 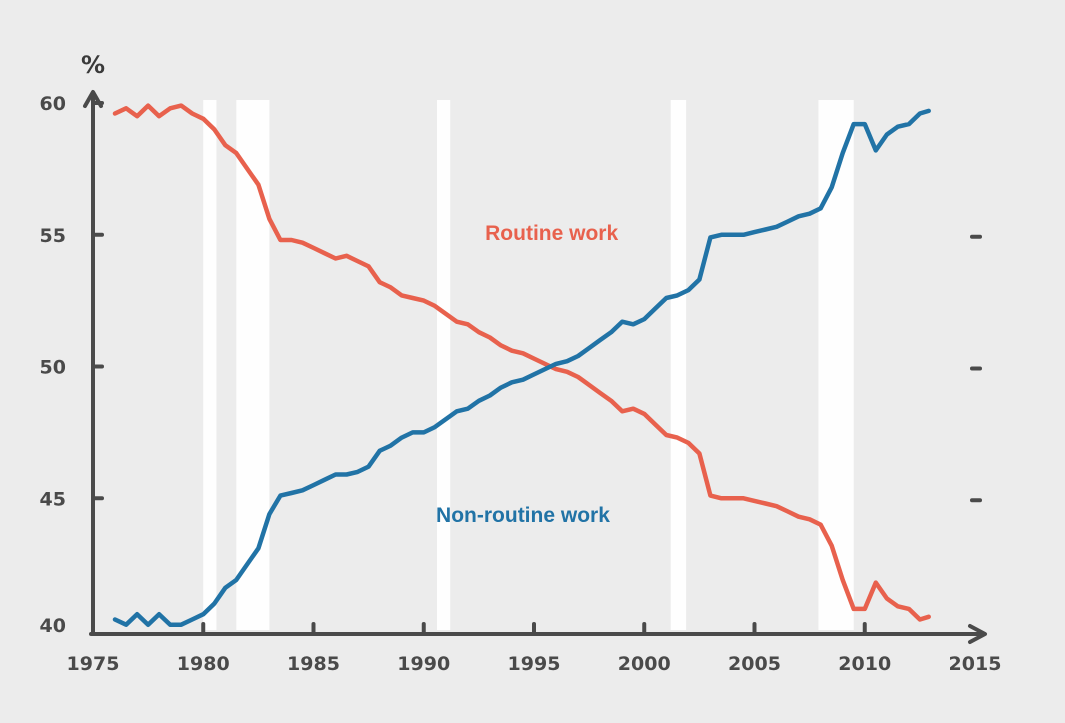 I want to click on x-axis-arrowhead, so click(x=977, y=634).